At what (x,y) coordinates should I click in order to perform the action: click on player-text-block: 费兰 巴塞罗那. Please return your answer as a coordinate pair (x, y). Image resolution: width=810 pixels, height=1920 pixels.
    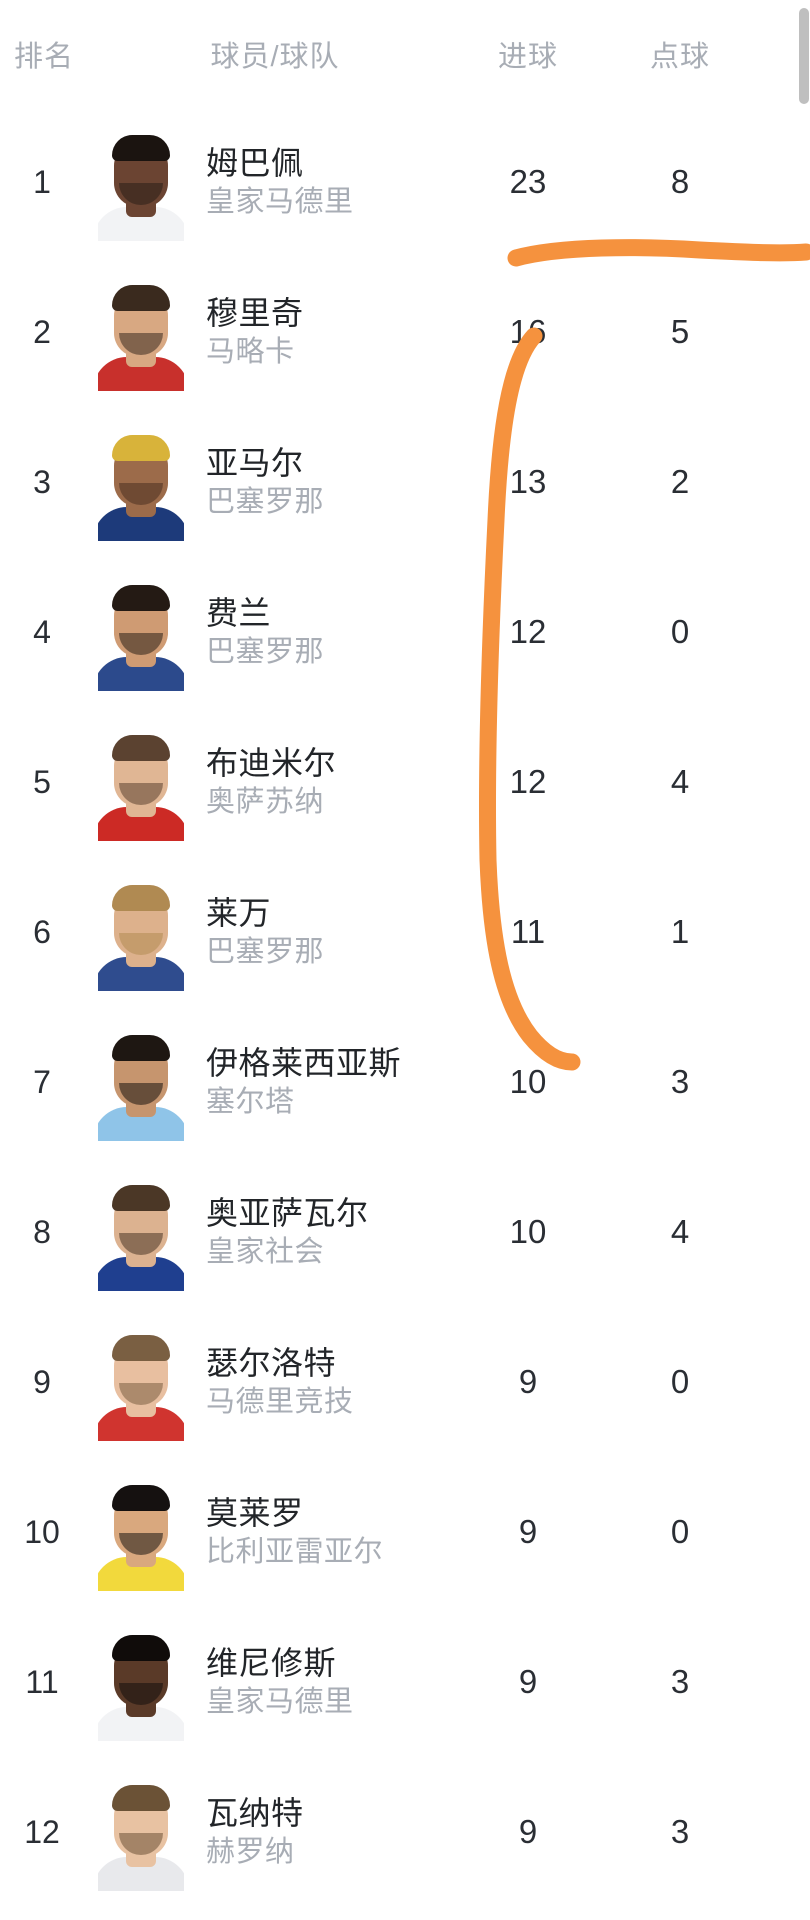
    Looking at the image, I should click on (265, 632).